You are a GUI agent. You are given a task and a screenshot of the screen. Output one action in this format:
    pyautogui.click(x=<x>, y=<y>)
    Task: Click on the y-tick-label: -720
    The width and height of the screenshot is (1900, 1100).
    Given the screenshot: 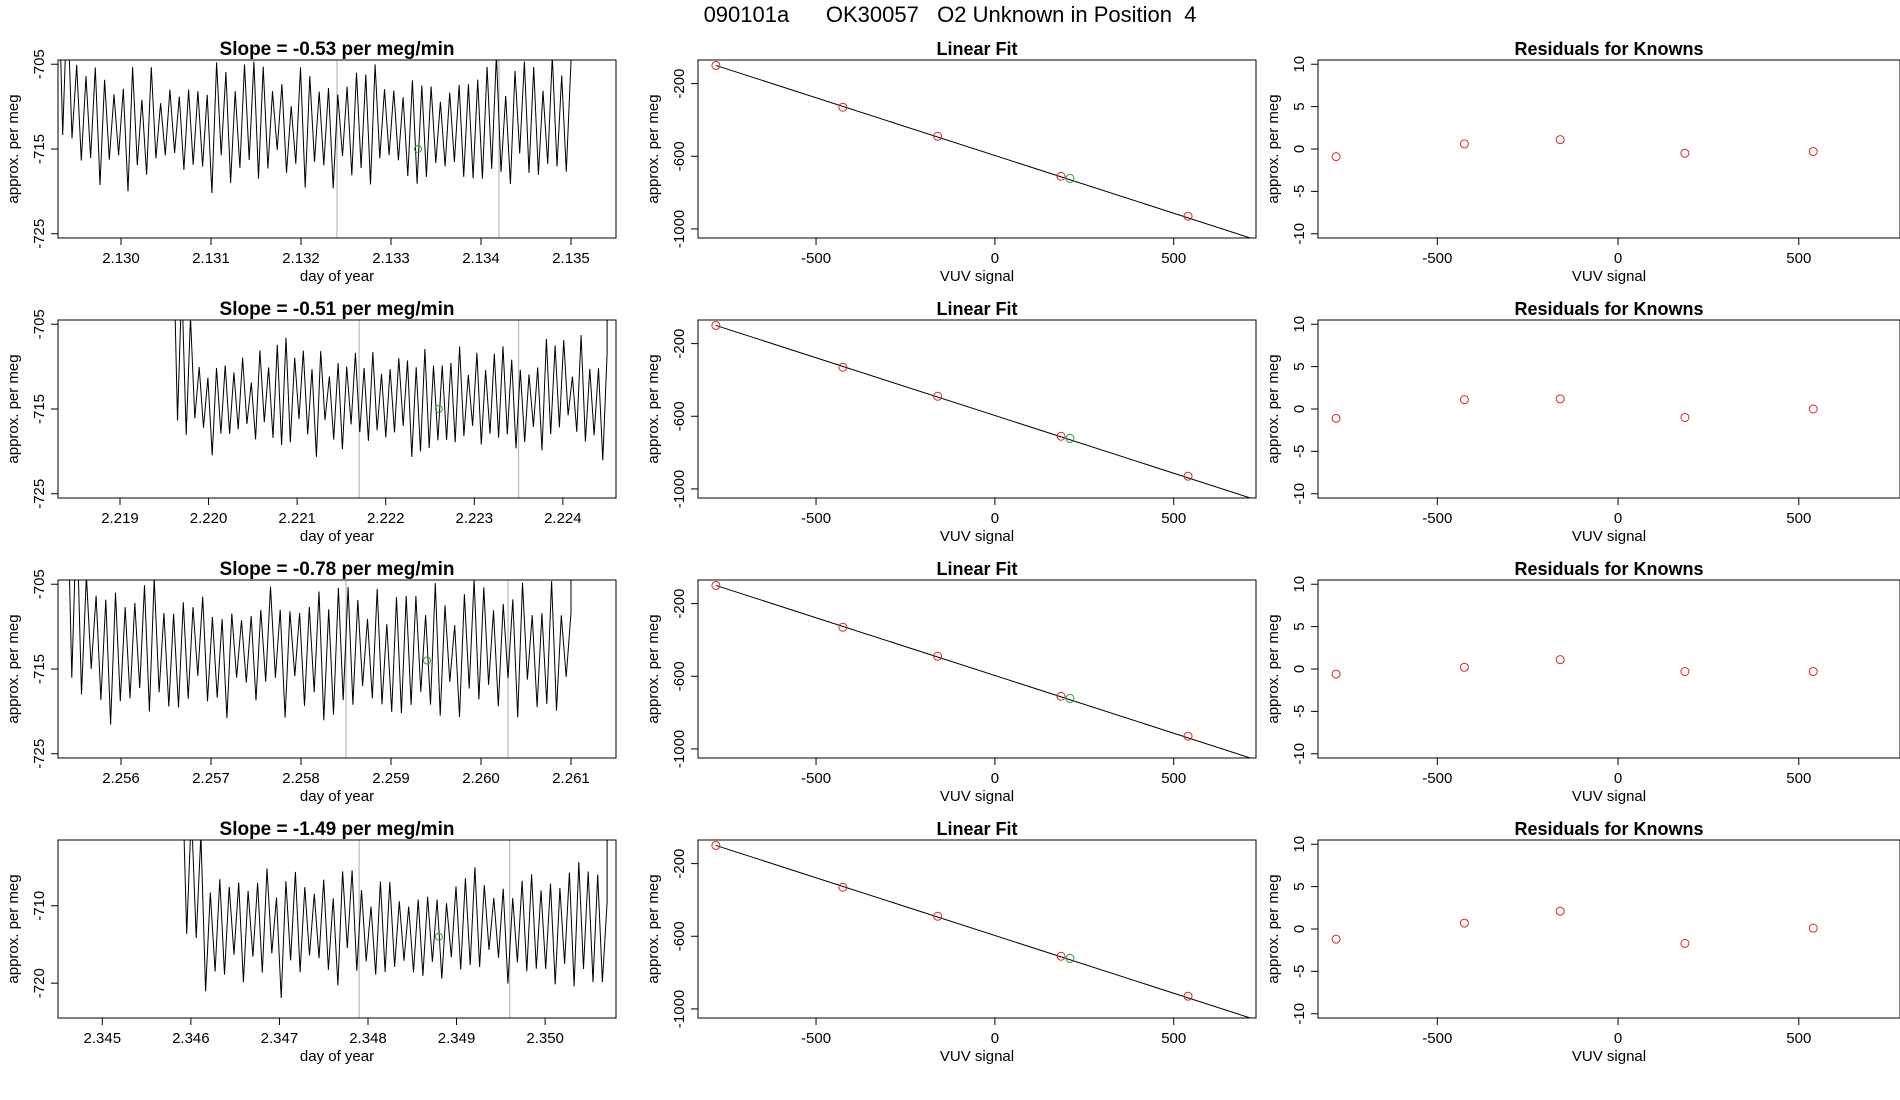 What is the action you would take?
    pyautogui.click(x=39, y=983)
    